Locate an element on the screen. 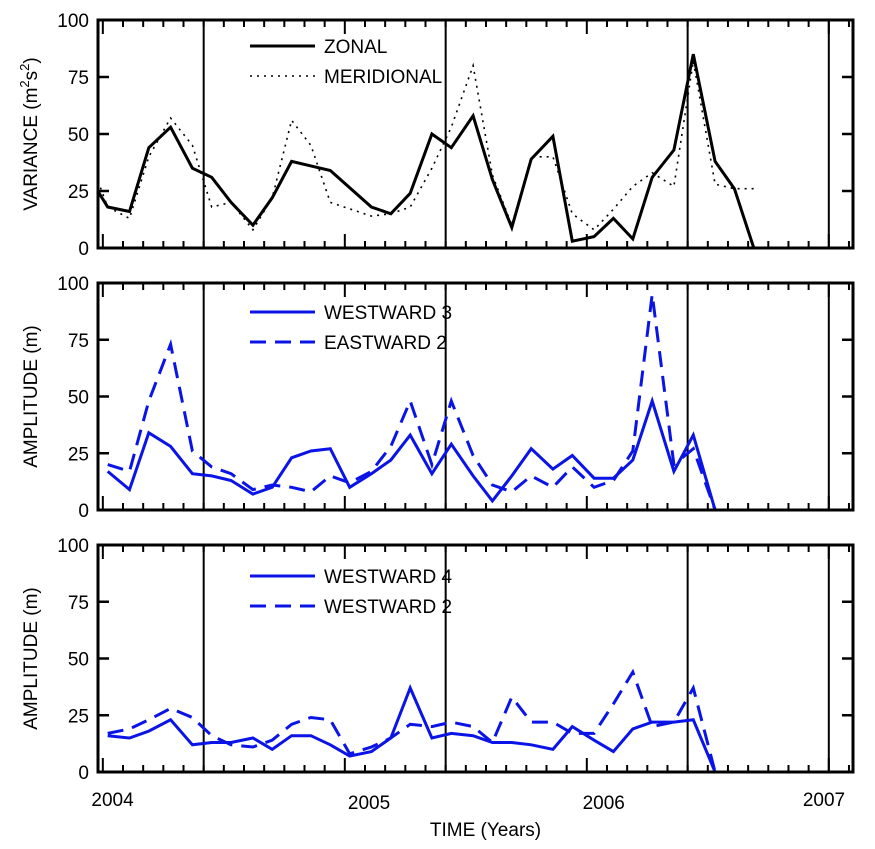 Image resolution: width=875 pixels, height=849 pixels. legend-label: ZONAL is located at coordinates (355, 47).